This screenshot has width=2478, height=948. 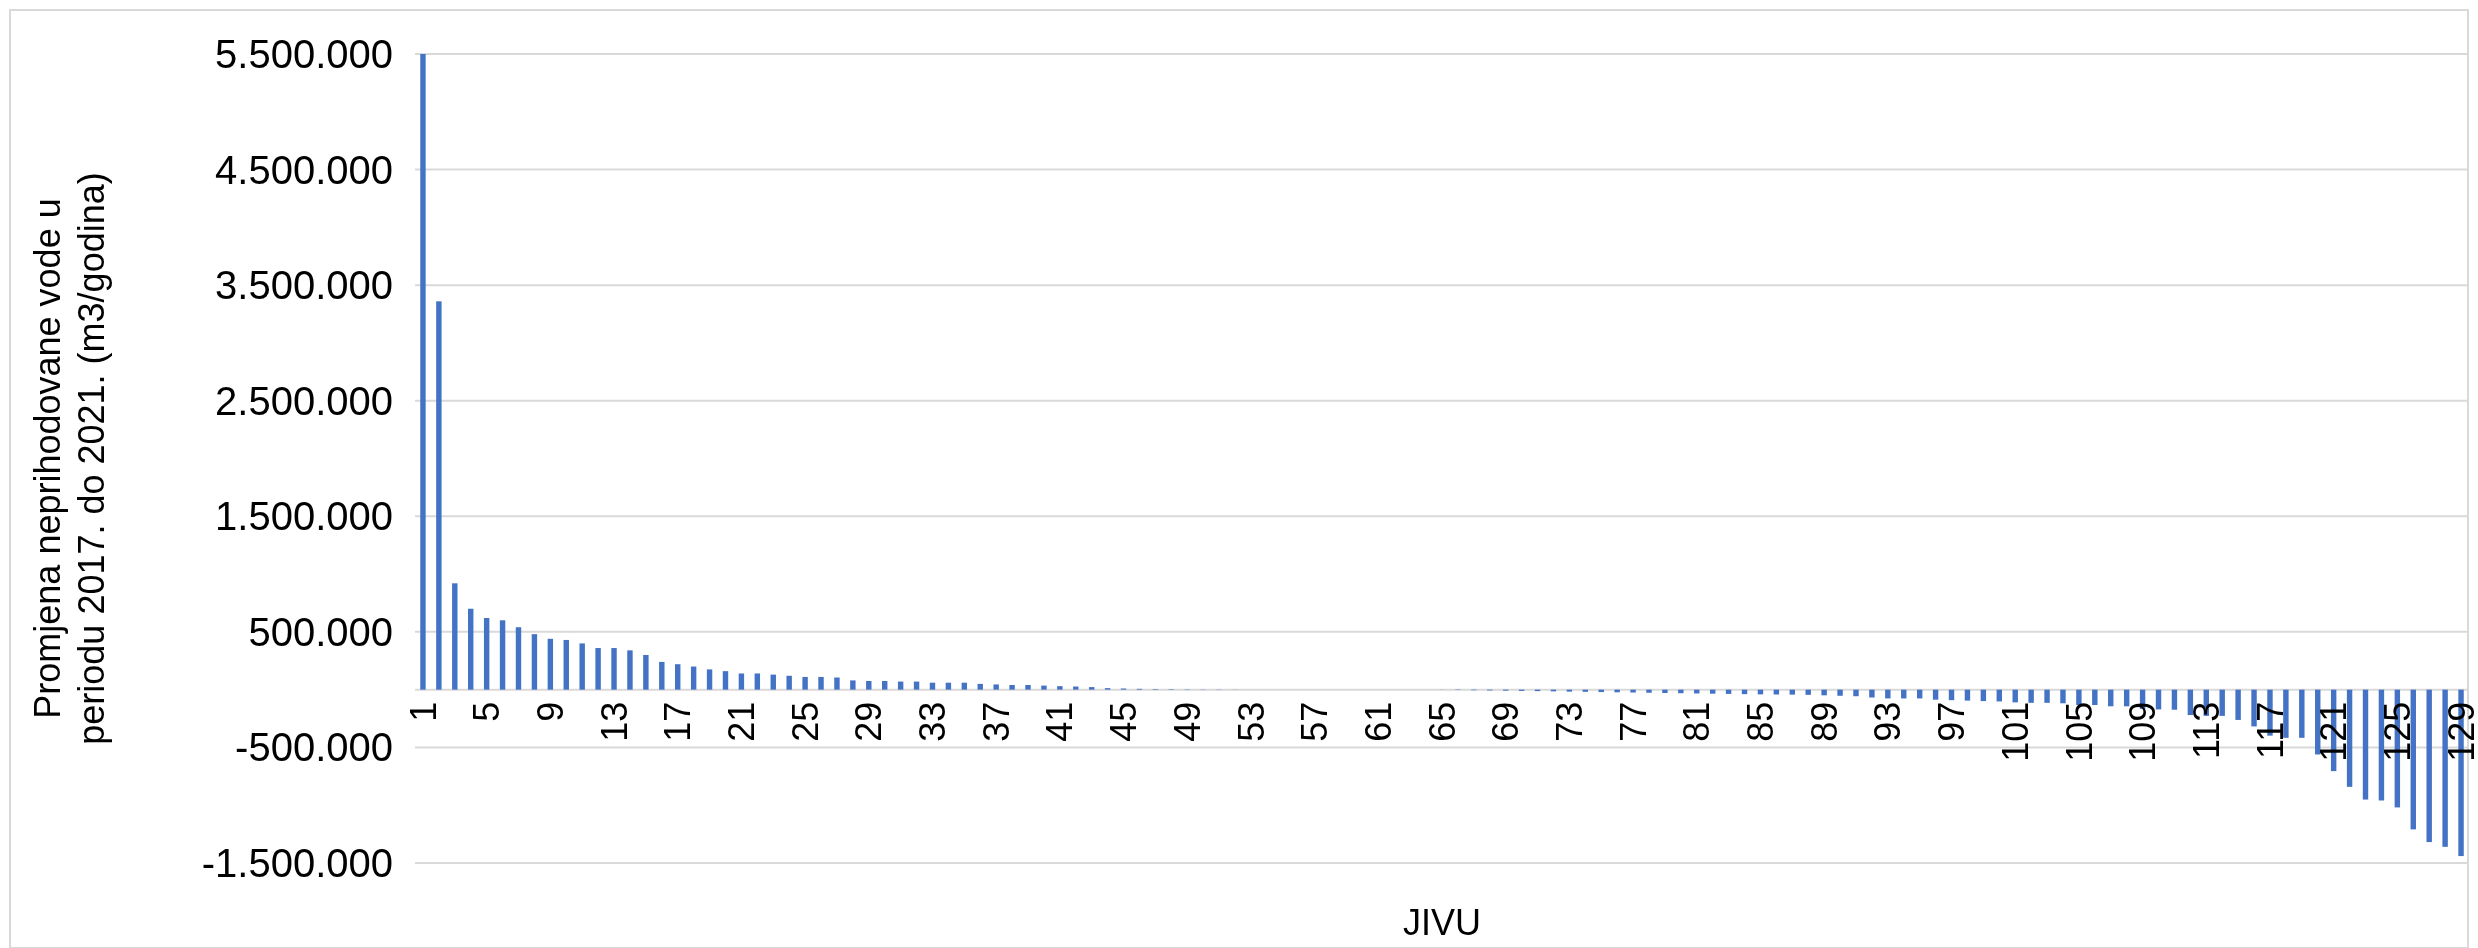 I want to click on x-tick-label: 73, so click(x=1569, y=721).